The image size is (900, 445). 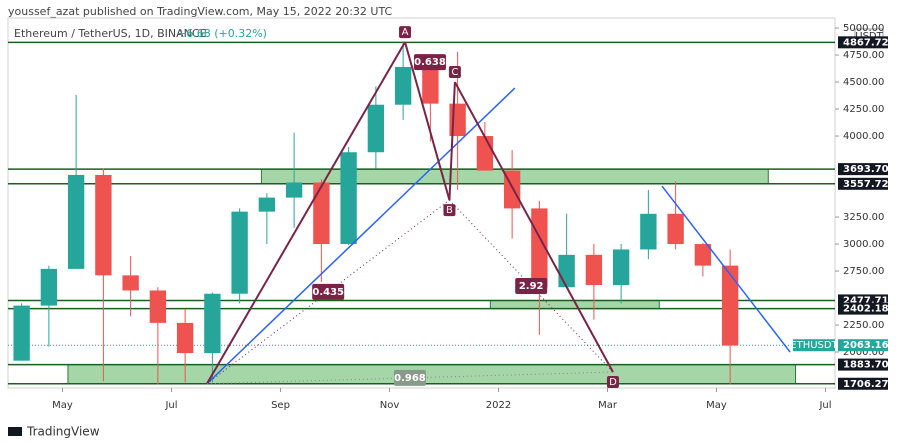 I want to click on pattern-point-label: A, so click(x=405, y=32).